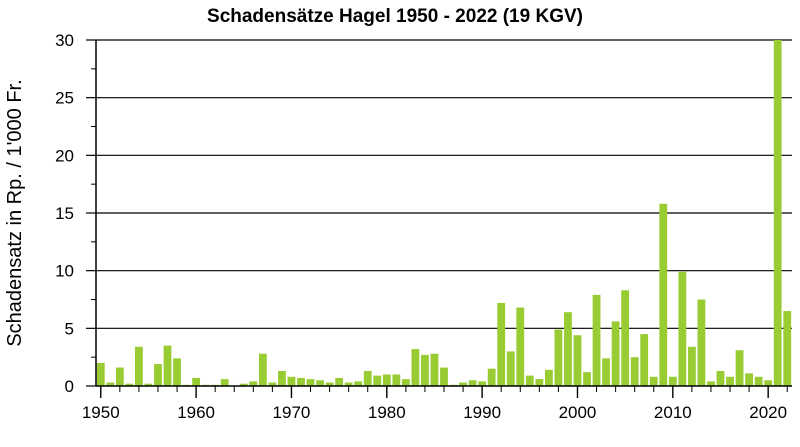  Describe the element at coordinates (101, 412) in the screenshot. I see `x-tick-label: 1950` at that location.